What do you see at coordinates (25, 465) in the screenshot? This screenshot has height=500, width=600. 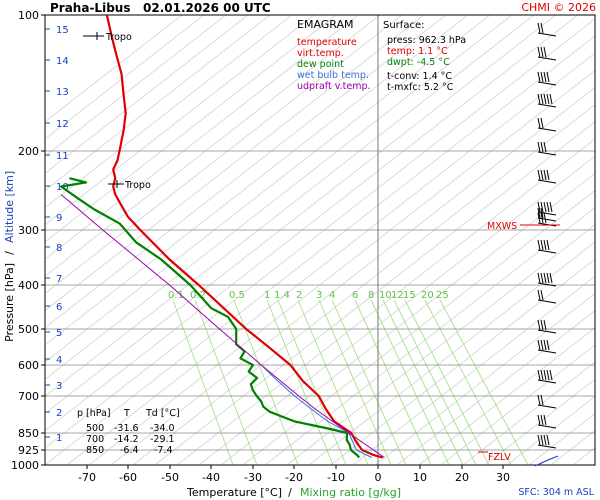 I see `pressure-tick-label: 1000` at bounding box center [25, 465].